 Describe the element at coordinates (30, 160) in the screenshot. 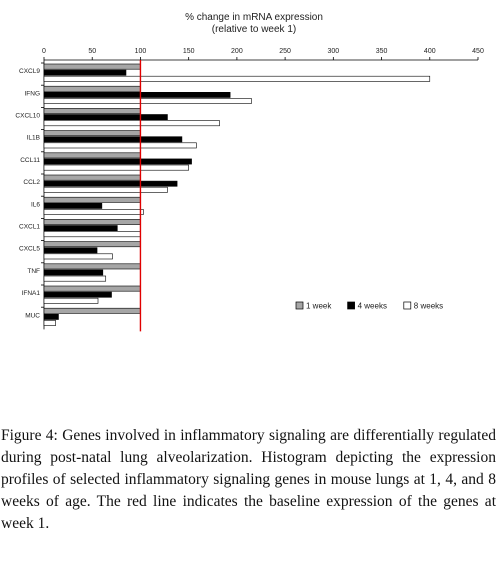

I see `category-label: CCL11` at that location.